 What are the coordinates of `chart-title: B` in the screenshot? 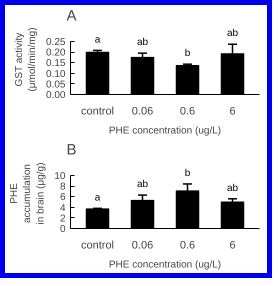 It's located at (71, 150).